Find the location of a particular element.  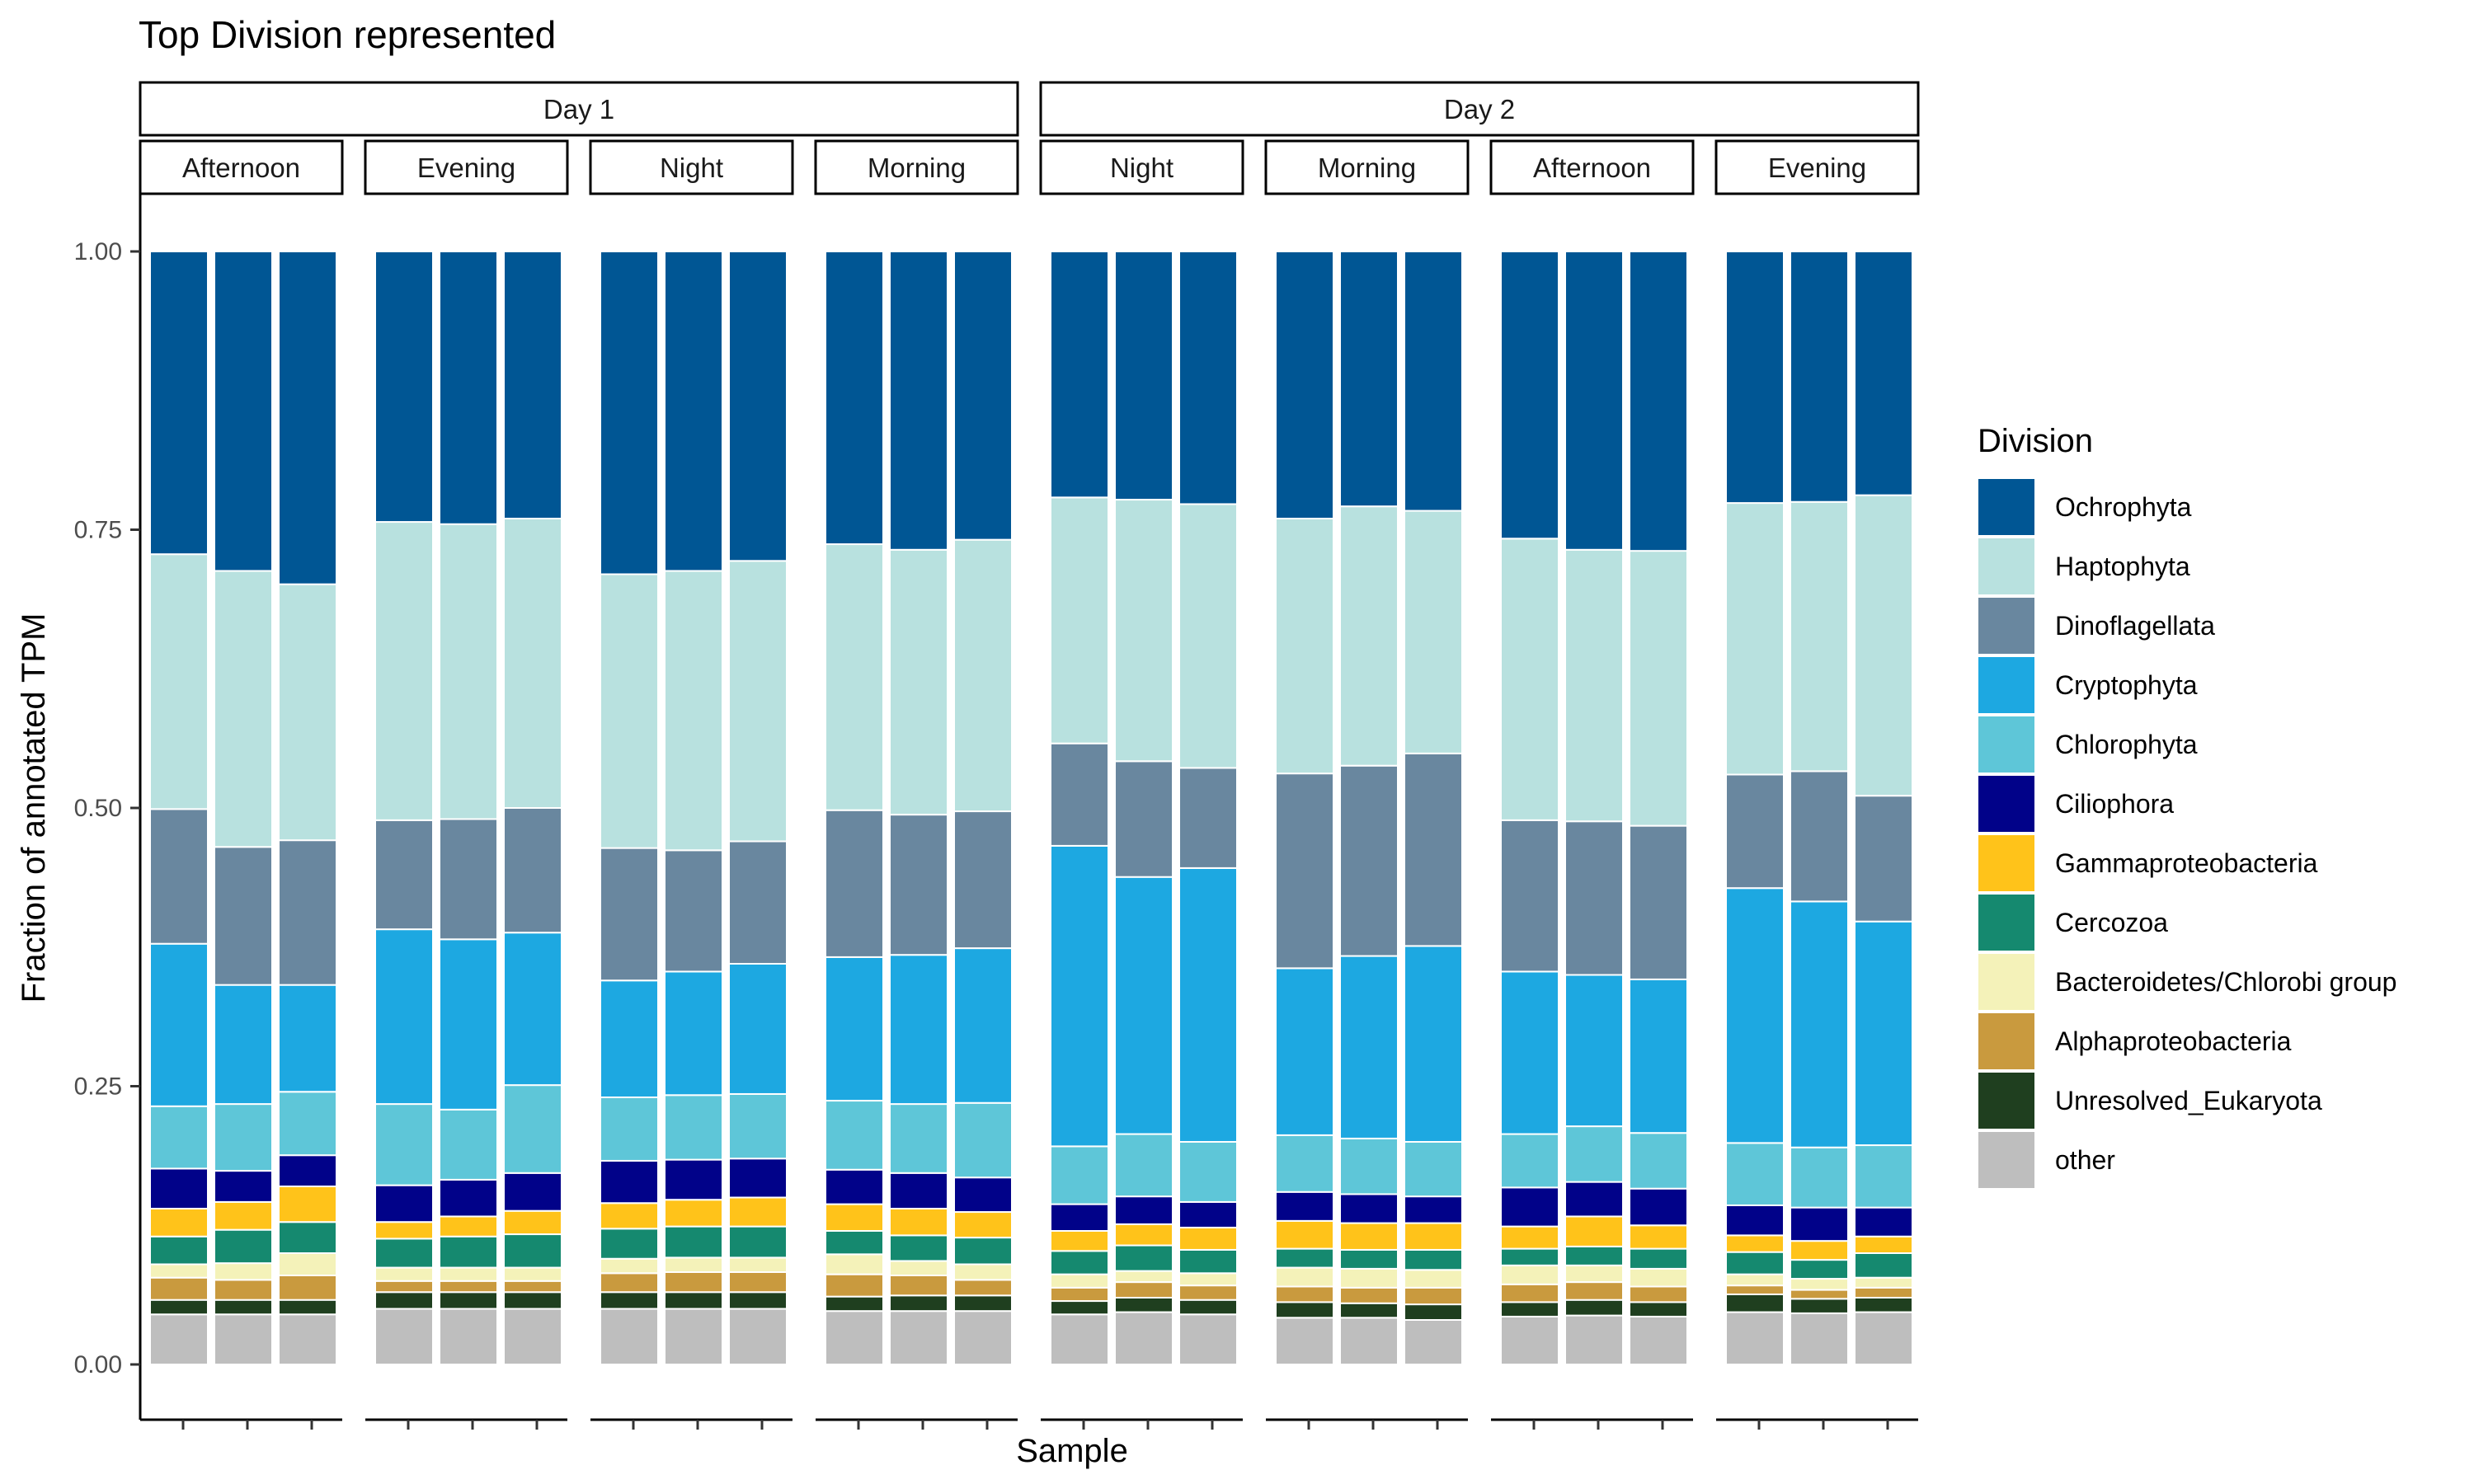

legend-label: Haptophyta is located at coordinates (2122, 566).